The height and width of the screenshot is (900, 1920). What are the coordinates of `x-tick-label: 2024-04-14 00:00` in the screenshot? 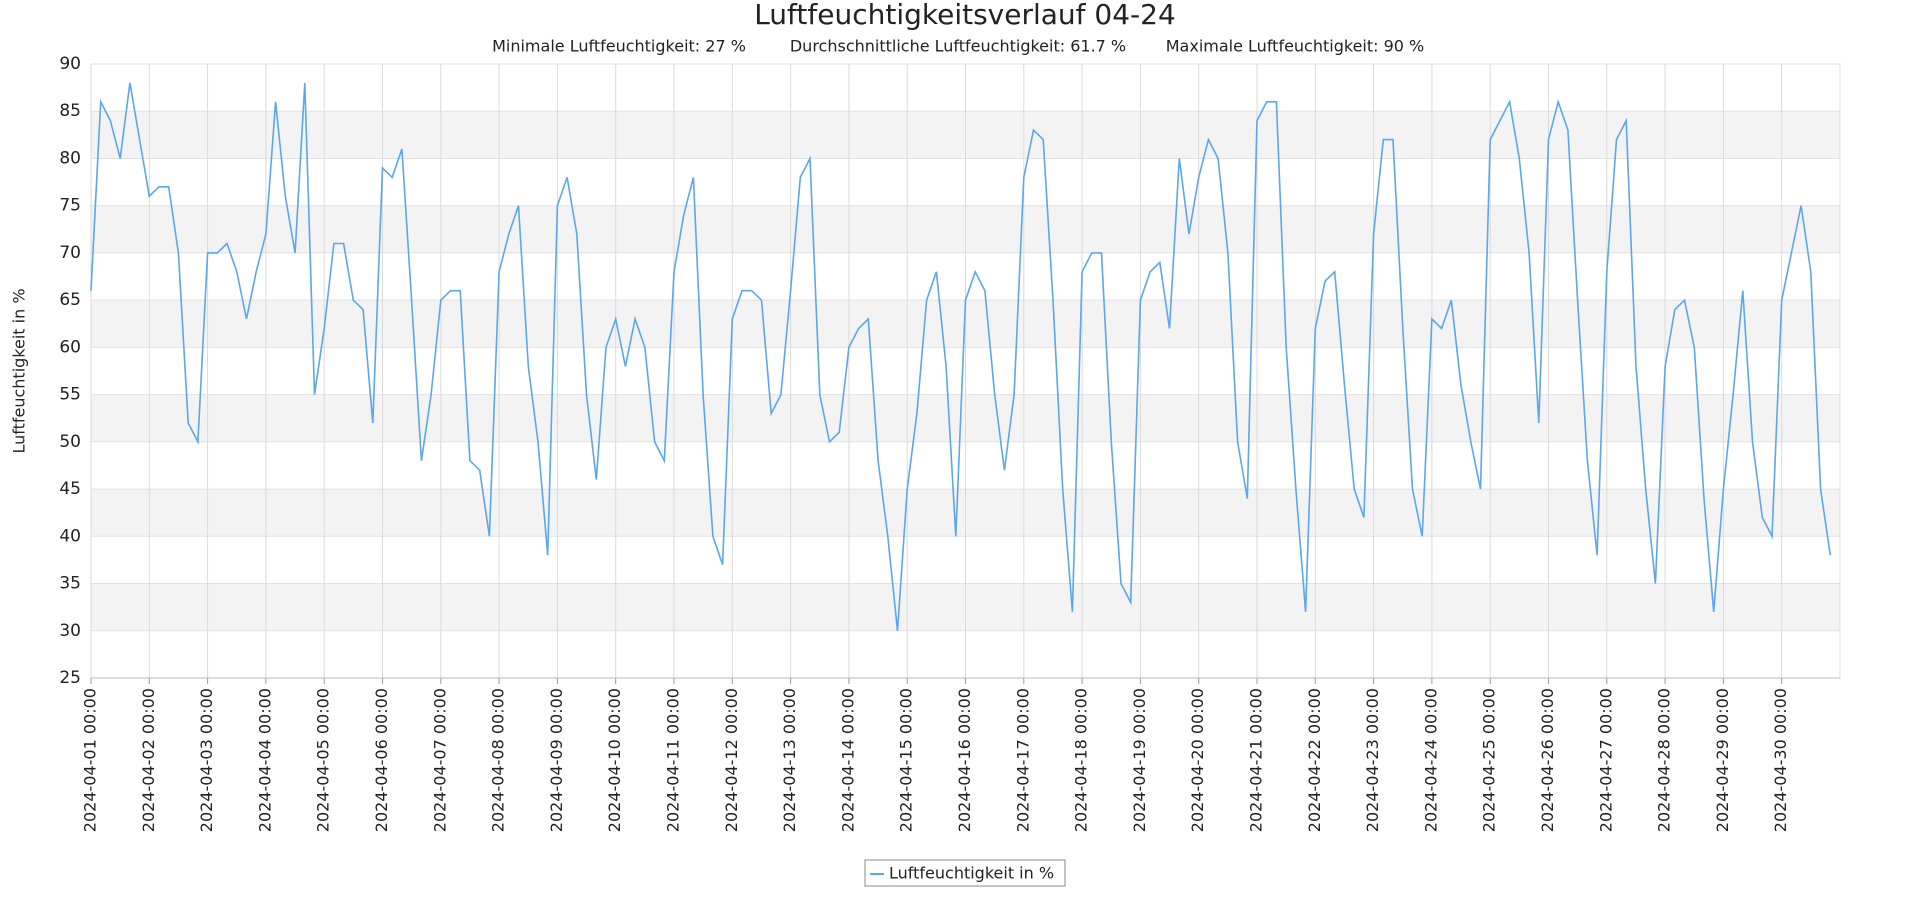 It's located at (847, 760).